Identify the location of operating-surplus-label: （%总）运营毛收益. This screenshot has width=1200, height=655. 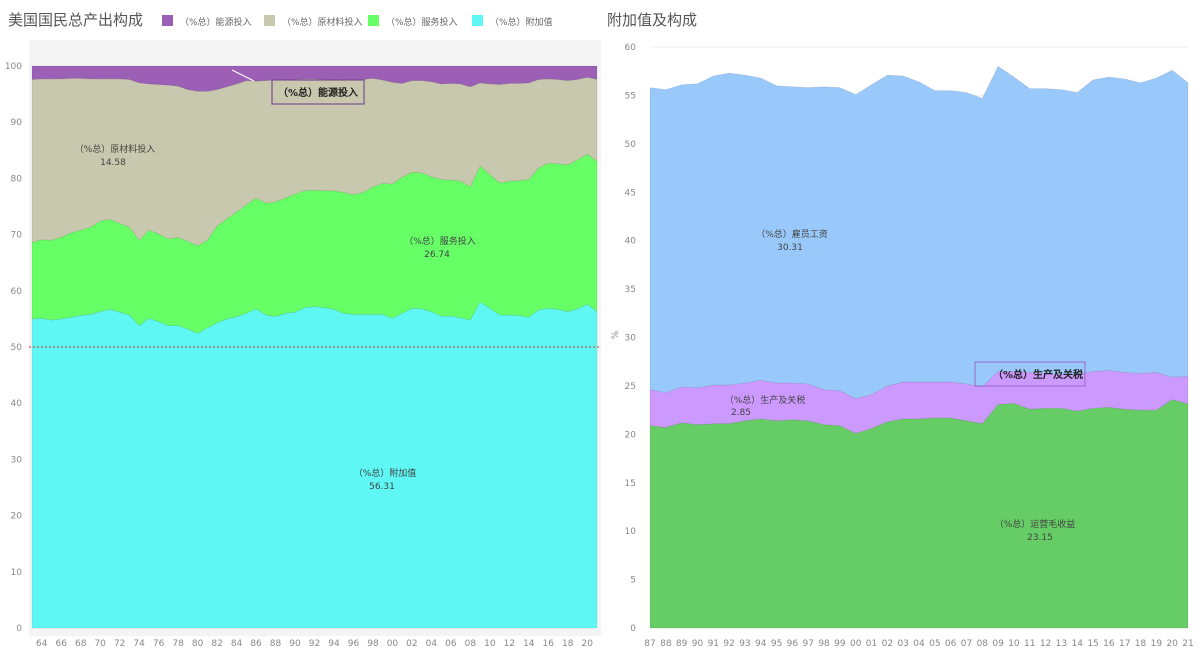
(1035, 524).